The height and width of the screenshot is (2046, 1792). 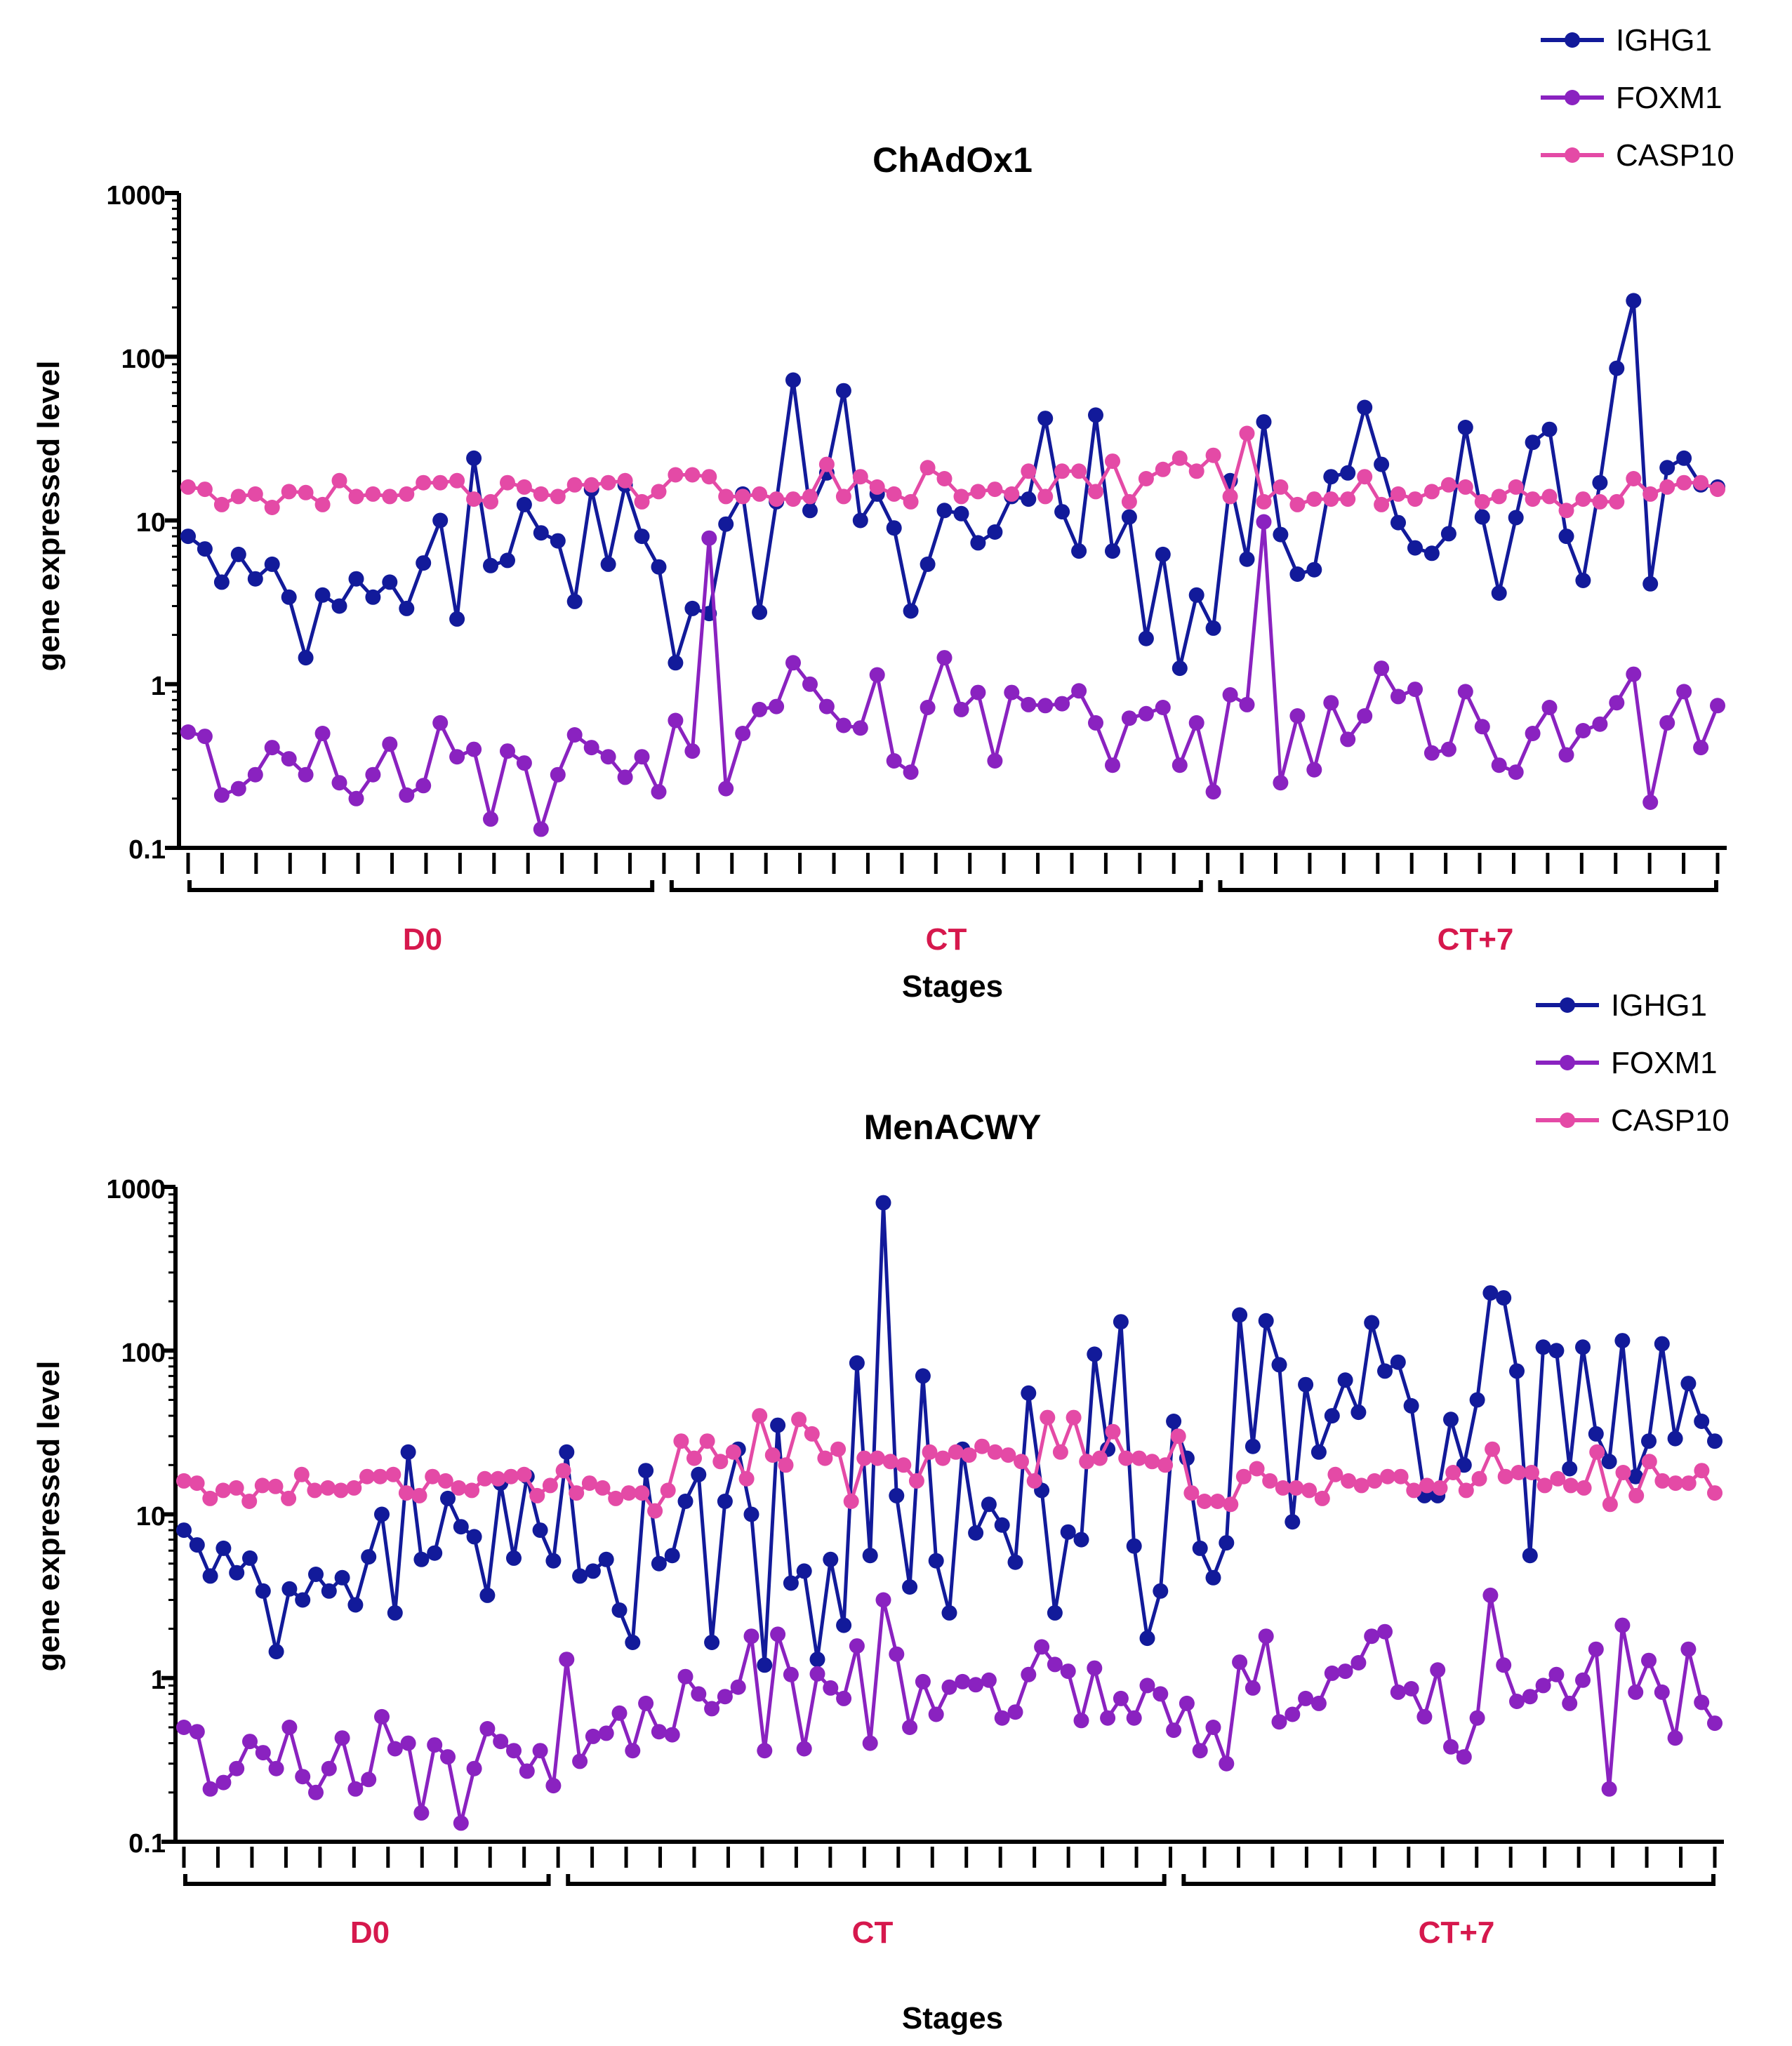 I want to click on legend-label-foxm1: FOXM1, so click(x=1669, y=98).